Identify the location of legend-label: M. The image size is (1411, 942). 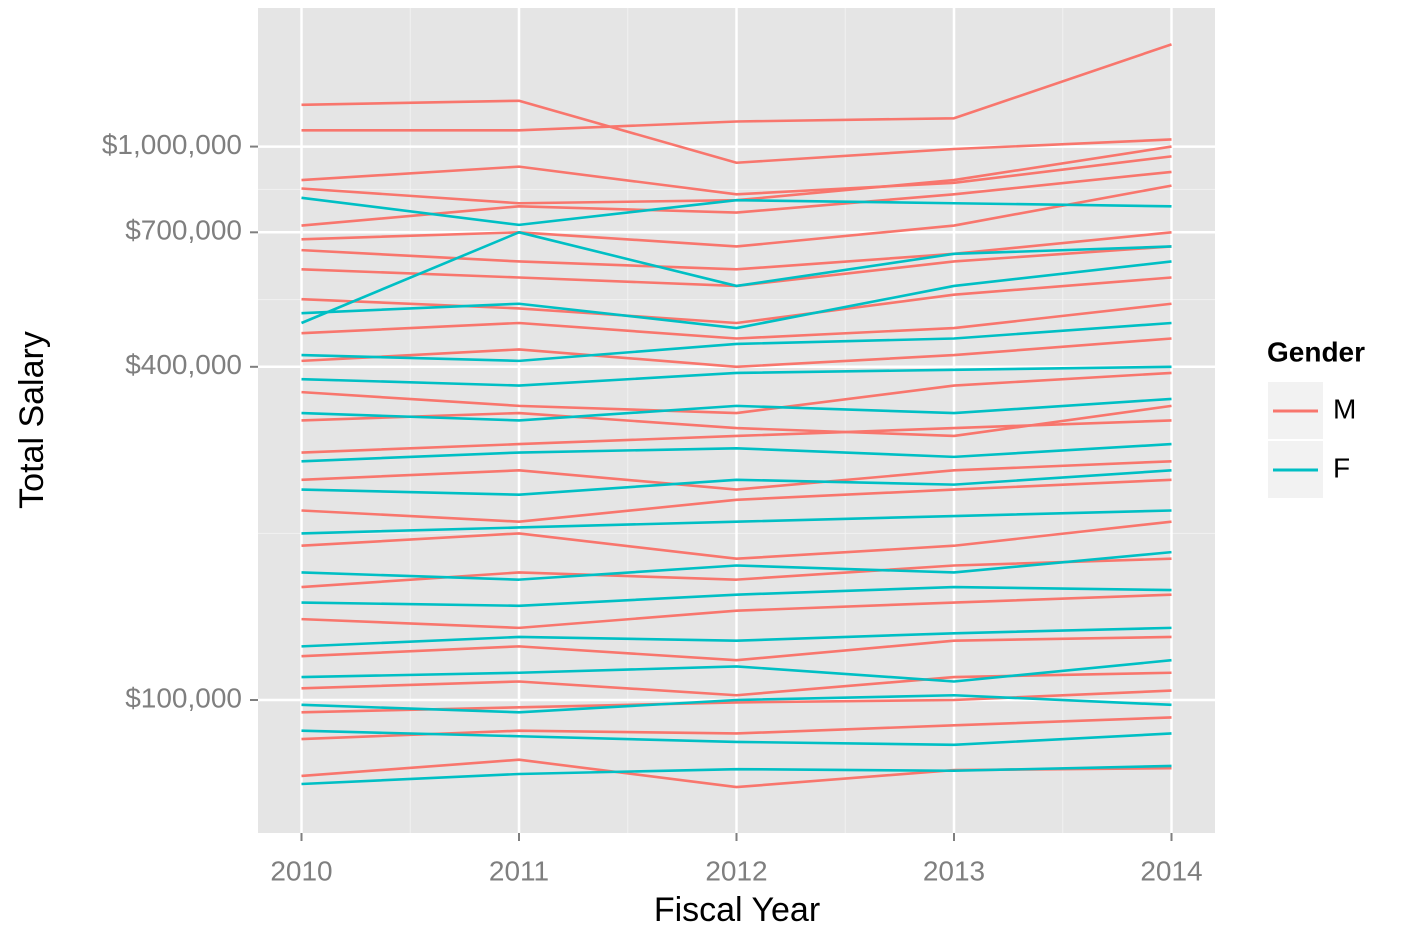
(1344, 408).